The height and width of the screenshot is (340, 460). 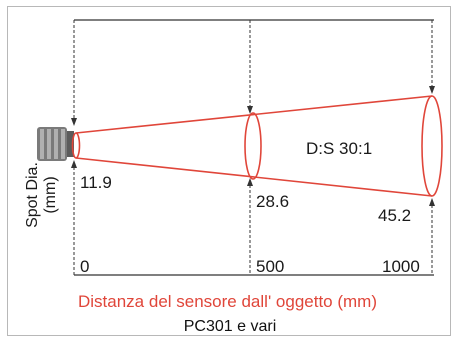 I want to click on spot-diameter-axis-label: Spot Dia. (mm), so click(x=42, y=195).